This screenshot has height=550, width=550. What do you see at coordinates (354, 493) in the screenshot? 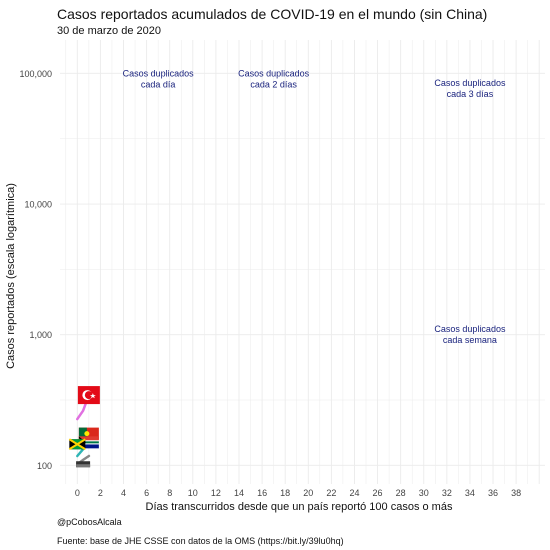
I see `x-tick-label: 24` at bounding box center [354, 493].